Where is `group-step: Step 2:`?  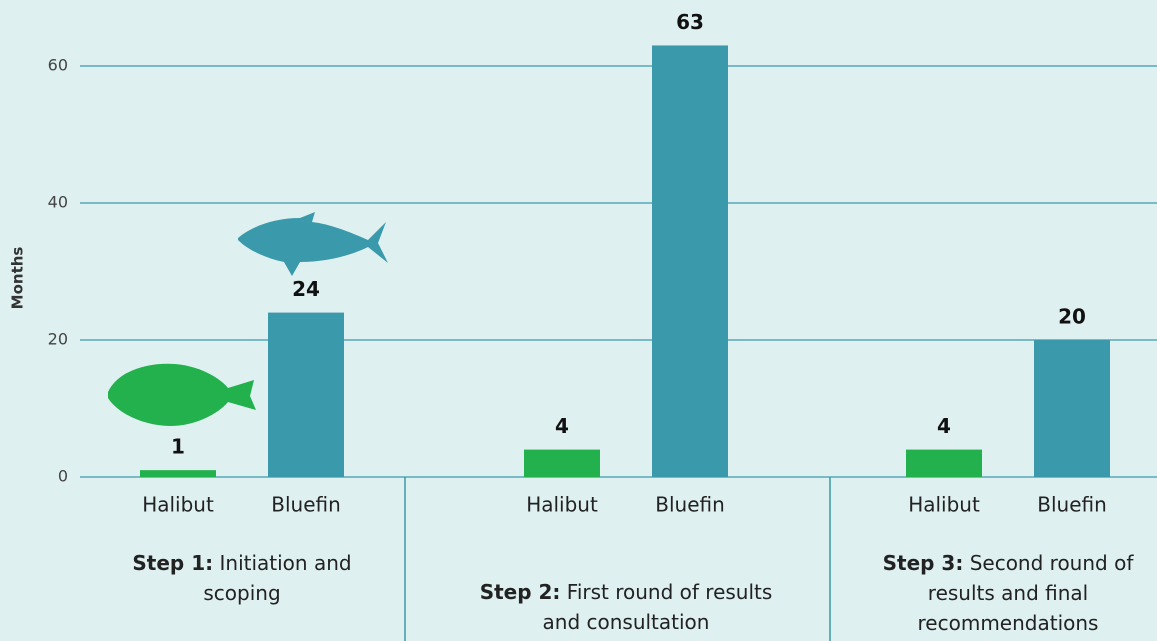
group-step: Step 2: is located at coordinates (520, 592).